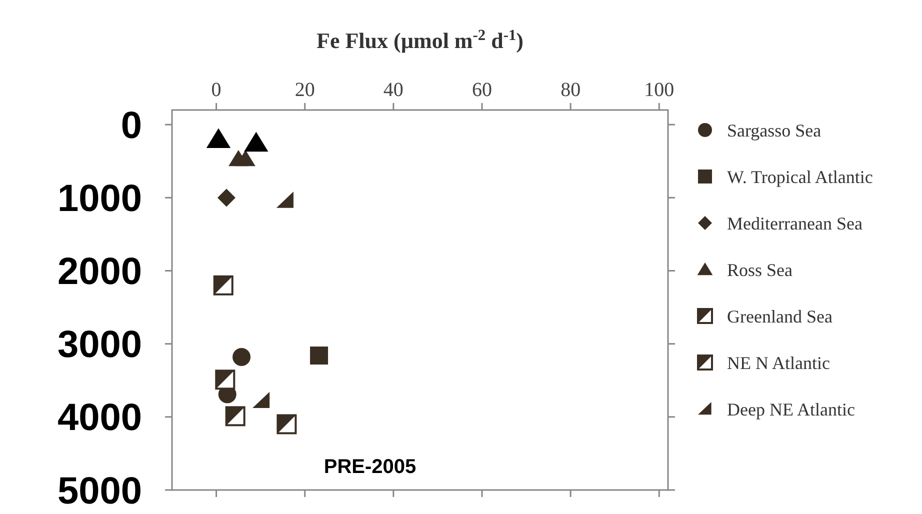 This screenshot has width=922, height=514. What do you see at coordinates (794, 223) in the screenshot?
I see `legend-label: Mediterranean Sea` at bounding box center [794, 223].